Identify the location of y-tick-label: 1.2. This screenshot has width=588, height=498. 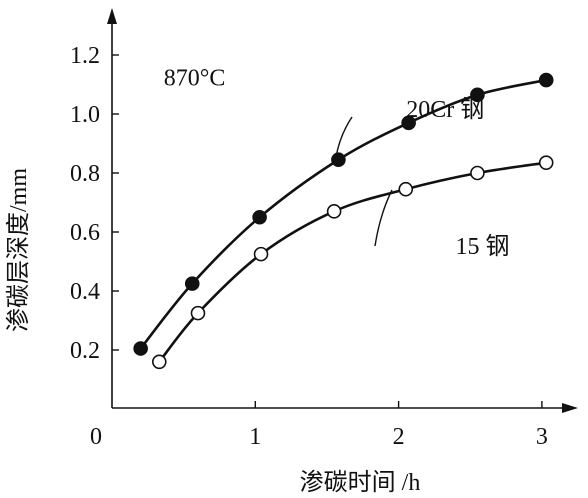
(85, 56).